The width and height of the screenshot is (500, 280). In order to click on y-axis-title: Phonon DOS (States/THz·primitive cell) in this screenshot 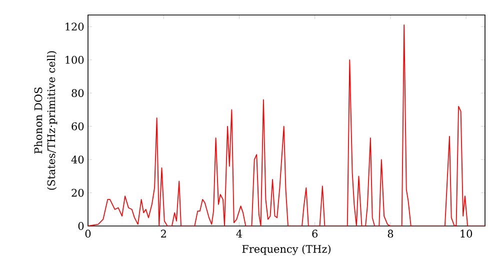, I will do `click(46, 120)`.